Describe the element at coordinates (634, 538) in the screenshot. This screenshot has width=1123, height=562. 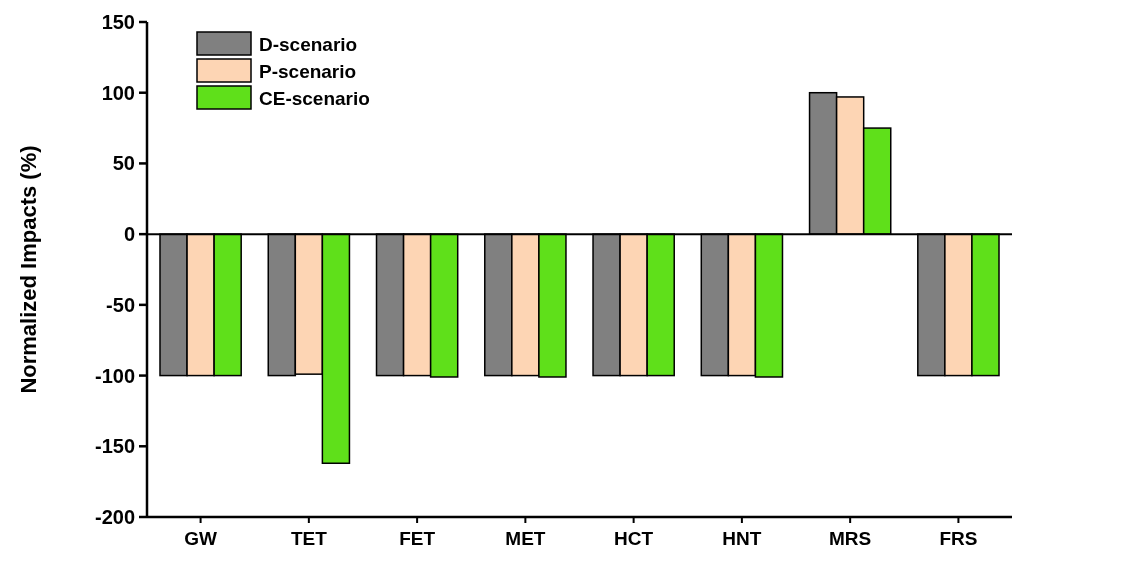
I see `x-tick-label: HCT` at that location.